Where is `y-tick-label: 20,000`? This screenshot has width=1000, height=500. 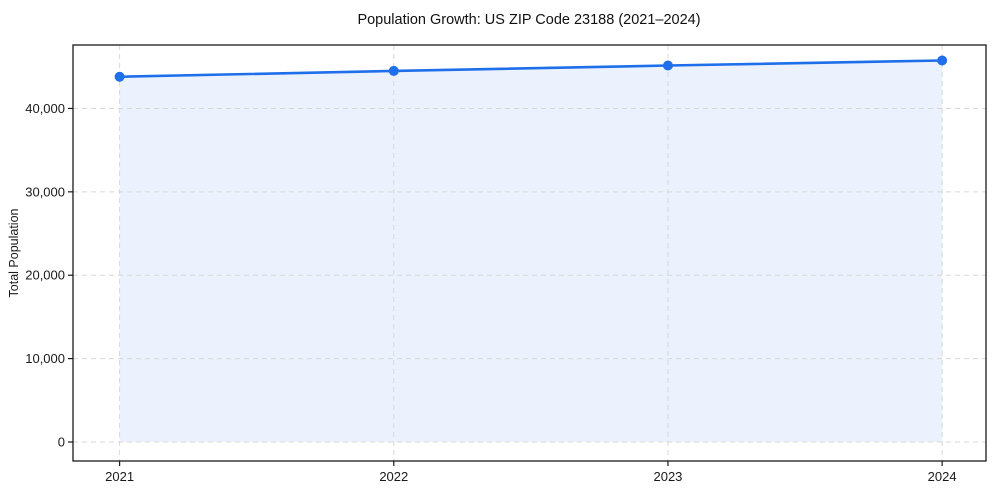
y-tick-label: 20,000 is located at coordinates (45, 275).